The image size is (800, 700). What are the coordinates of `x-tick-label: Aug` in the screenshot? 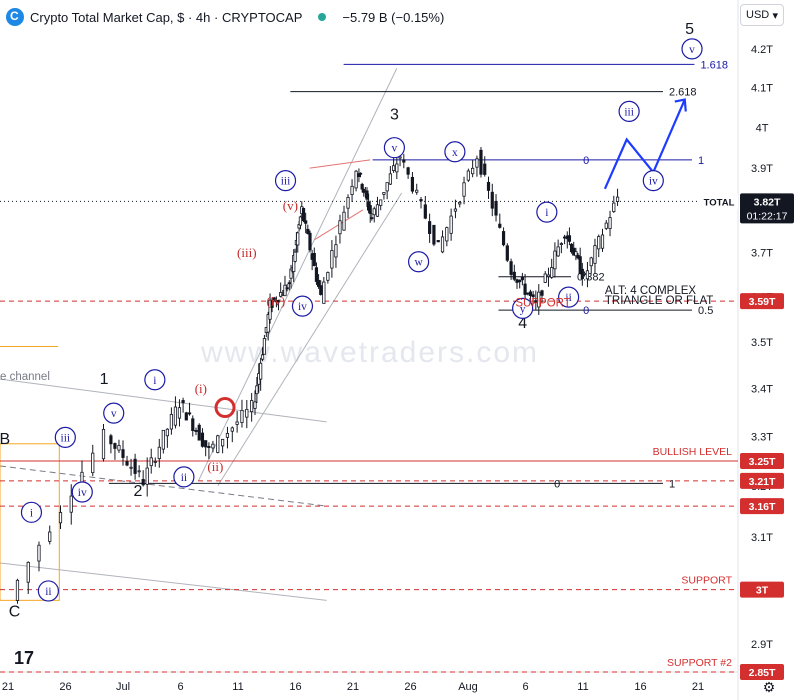 It's located at (468, 687).